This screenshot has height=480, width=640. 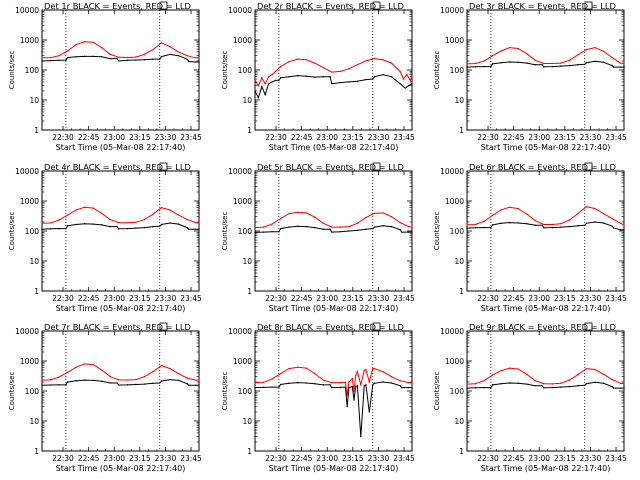 I want to click on x-tick-label: 22:30, so click(x=488, y=137).